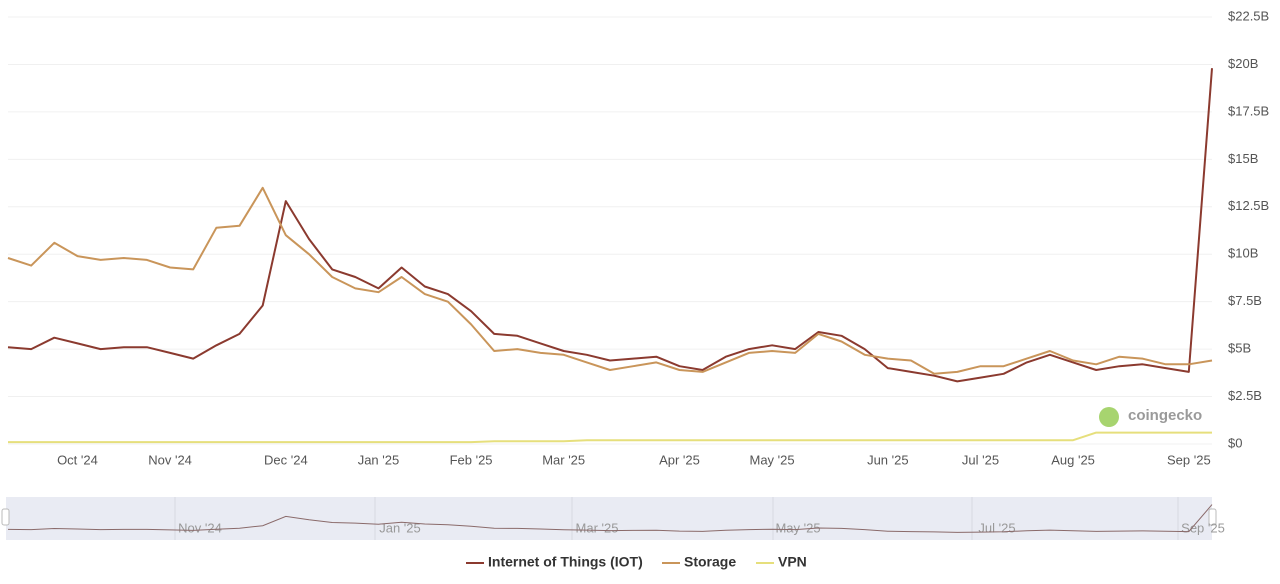  What do you see at coordinates (1235, 442) in the screenshot?
I see `y-tick-label: $0` at bounding box center [1235, 442].